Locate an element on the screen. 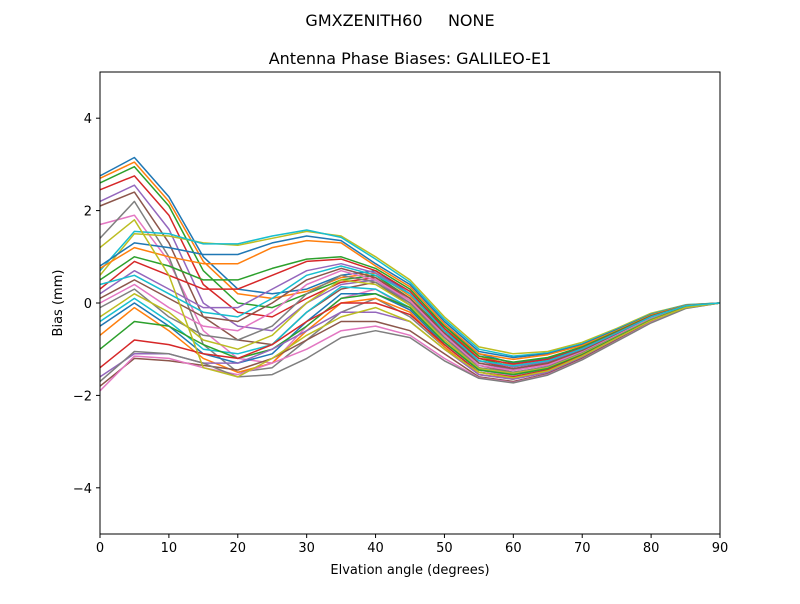  y-axis-ticks: −4 −2 0 2 4 is located at coordinates (86, 304).